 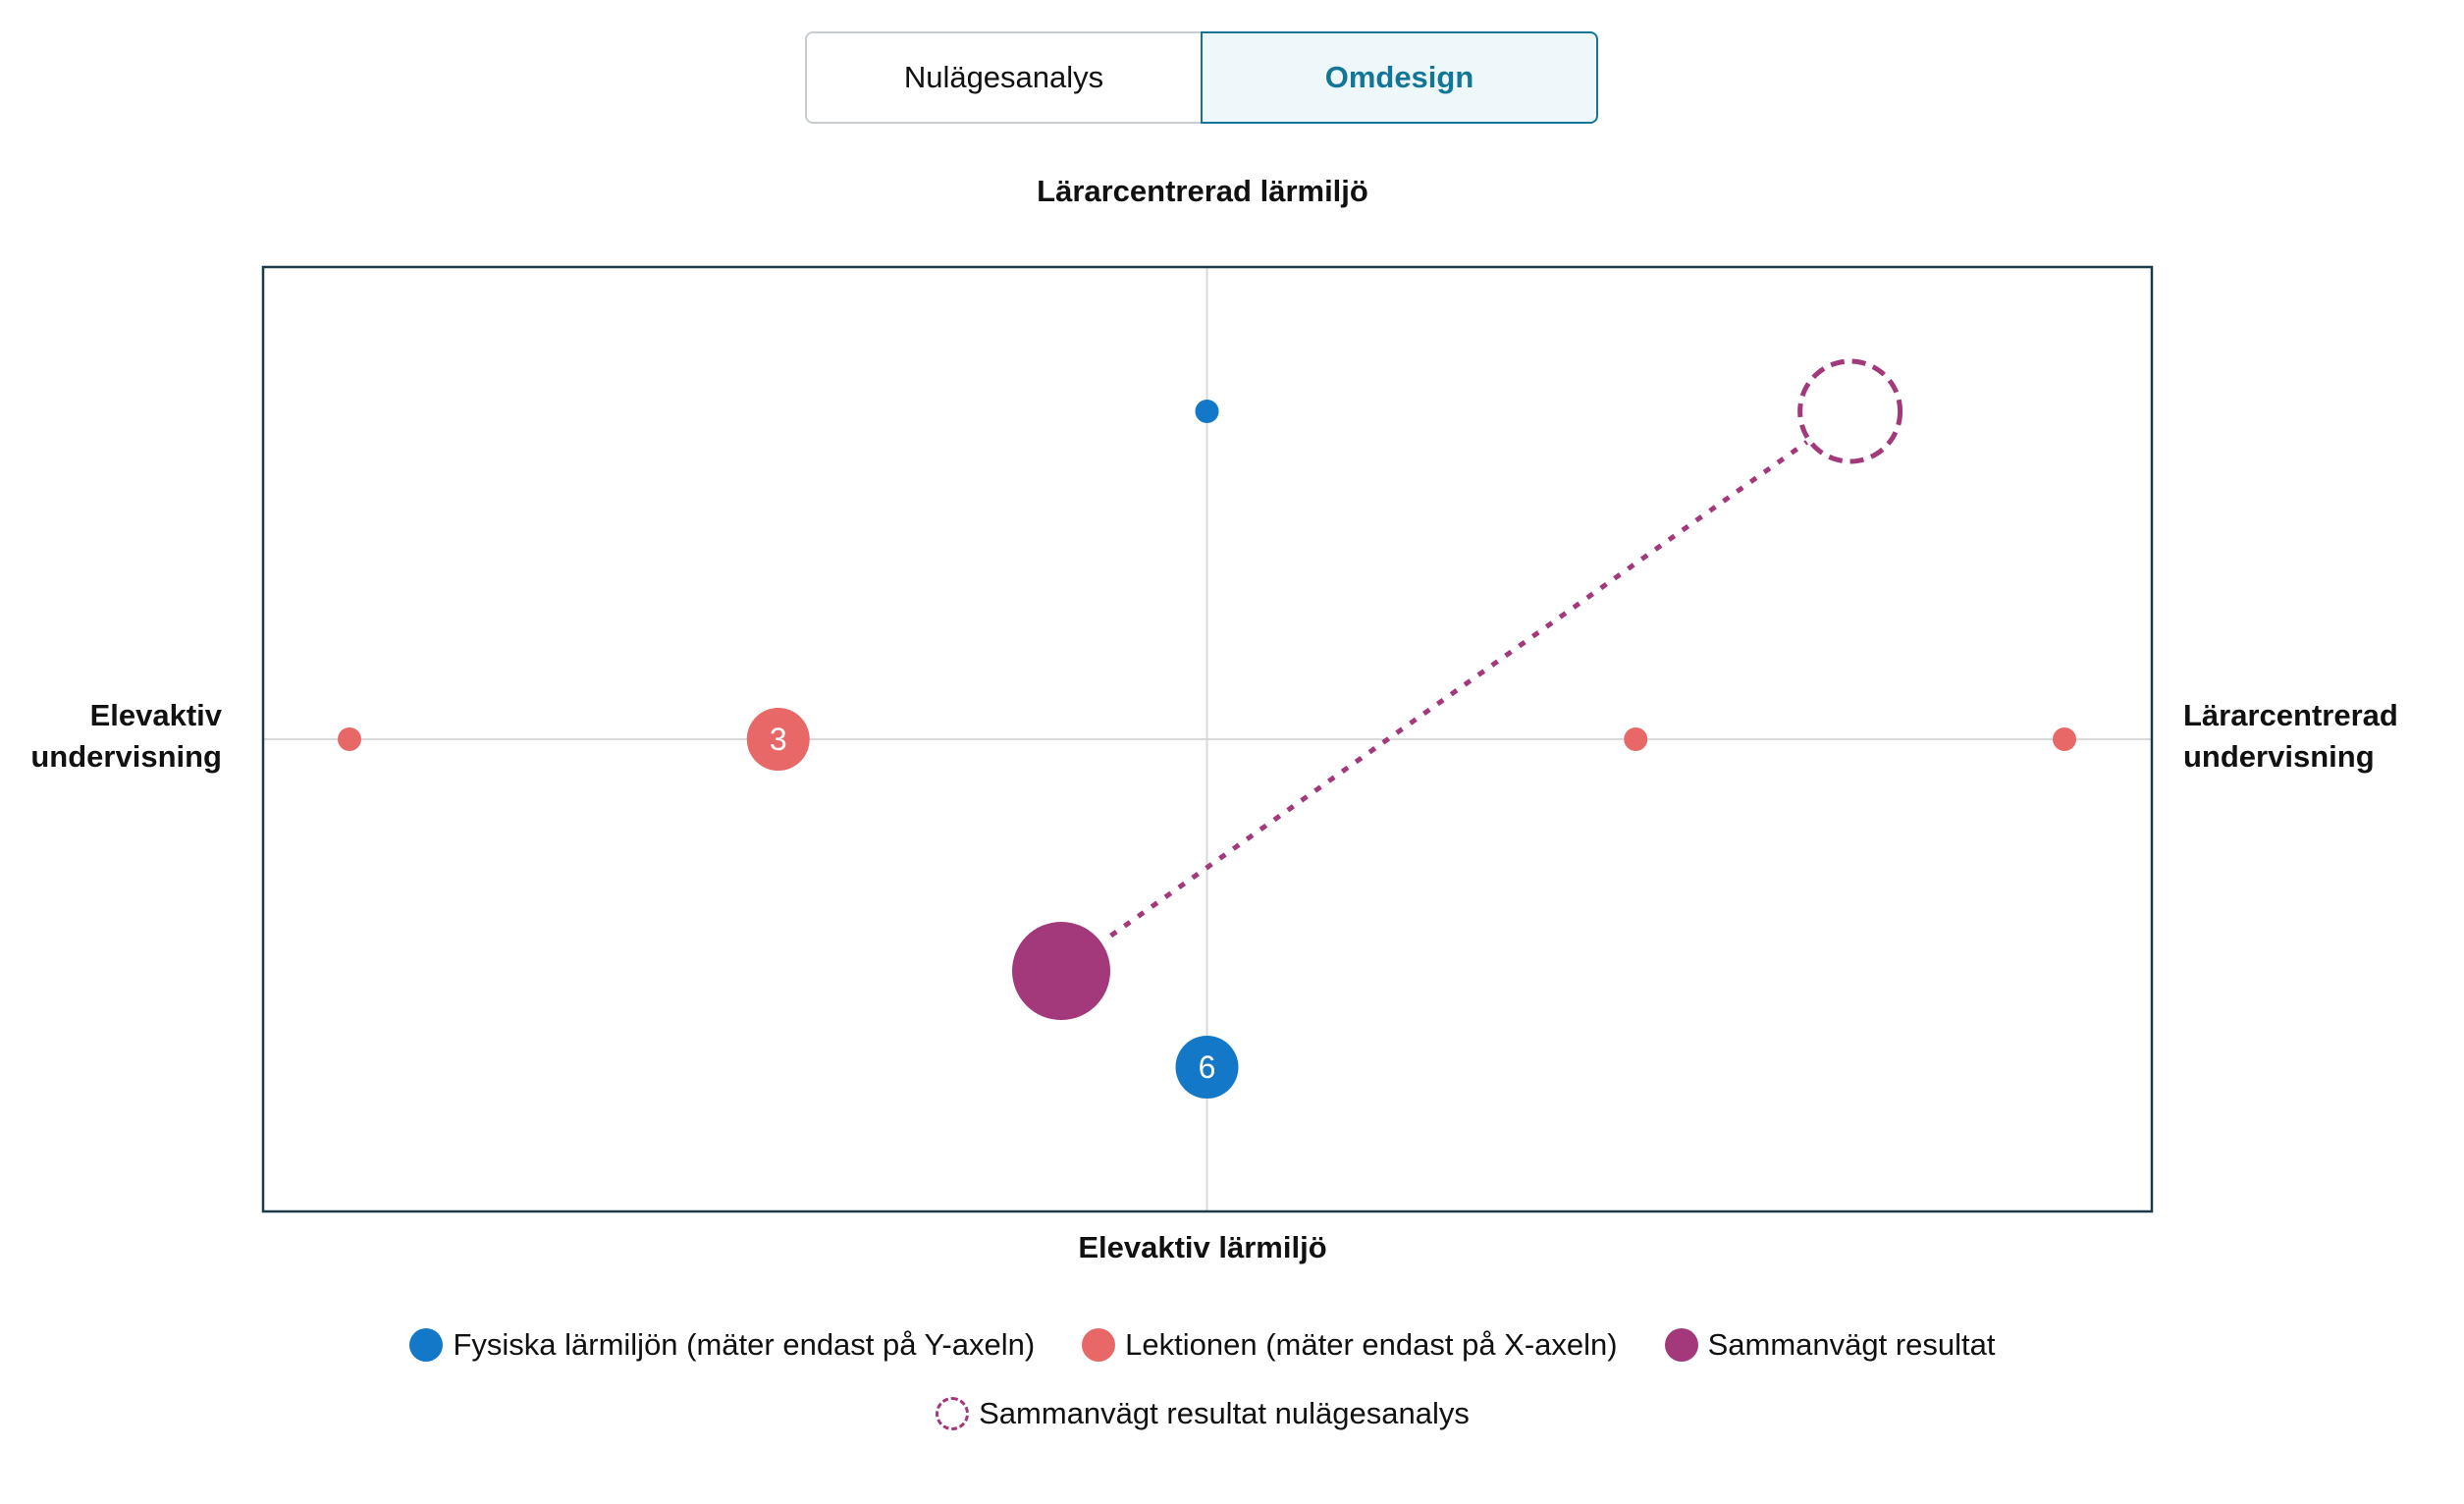 I want to click on tab-nulagesanalys: Nulägesanalys, so click(x=1003, y=77).